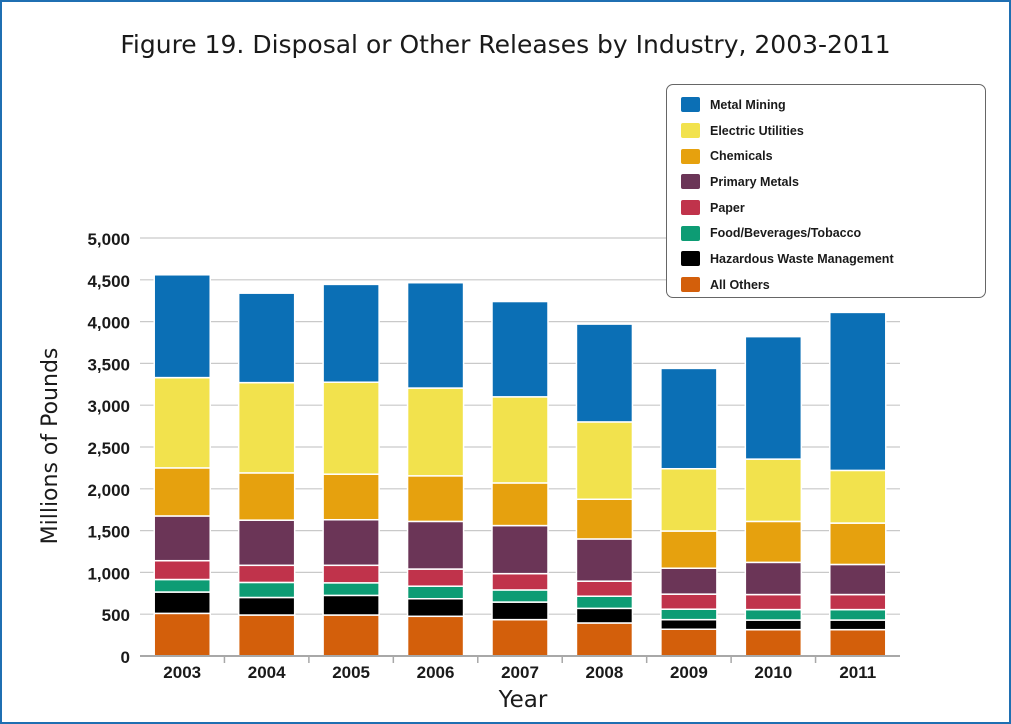 Image resolution: width=1011 pixels, height=724 pixels. Describe the element at coordinates (604, 615) in the screenshot. I see `bar-segment-hazardous-waste-management-2008` at that location.